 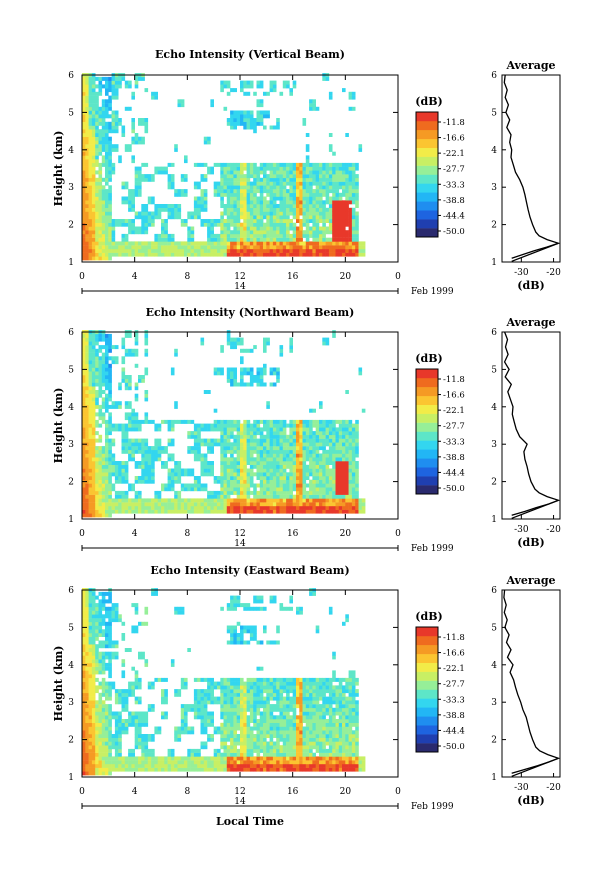 What do you see at coordinates (346, 534) in the screenshot?
I see `x-tick-label: 20` at bounding box center [346, 534].